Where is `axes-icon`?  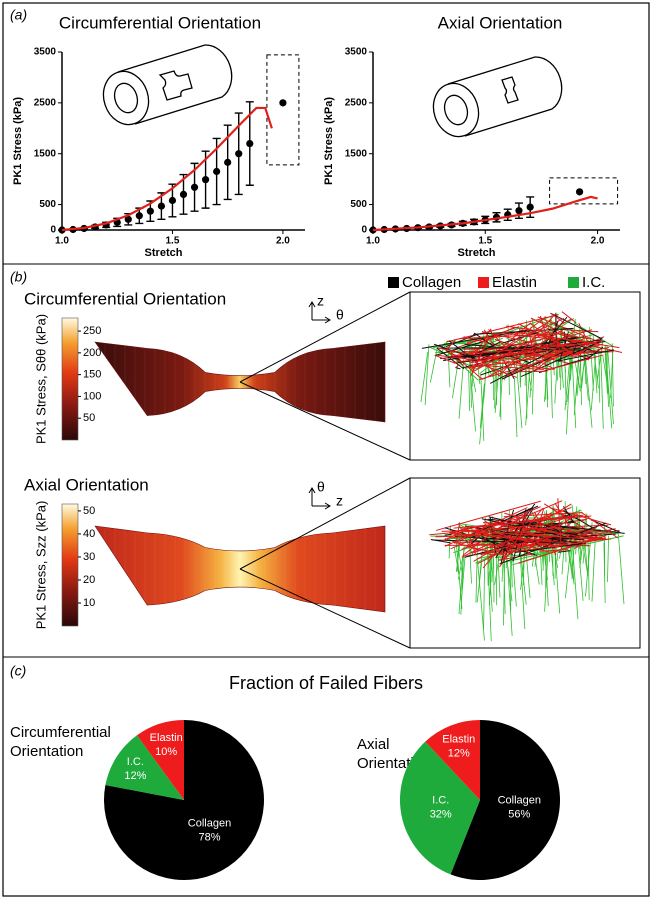 axes-icon is located at coordinates (319, 312).